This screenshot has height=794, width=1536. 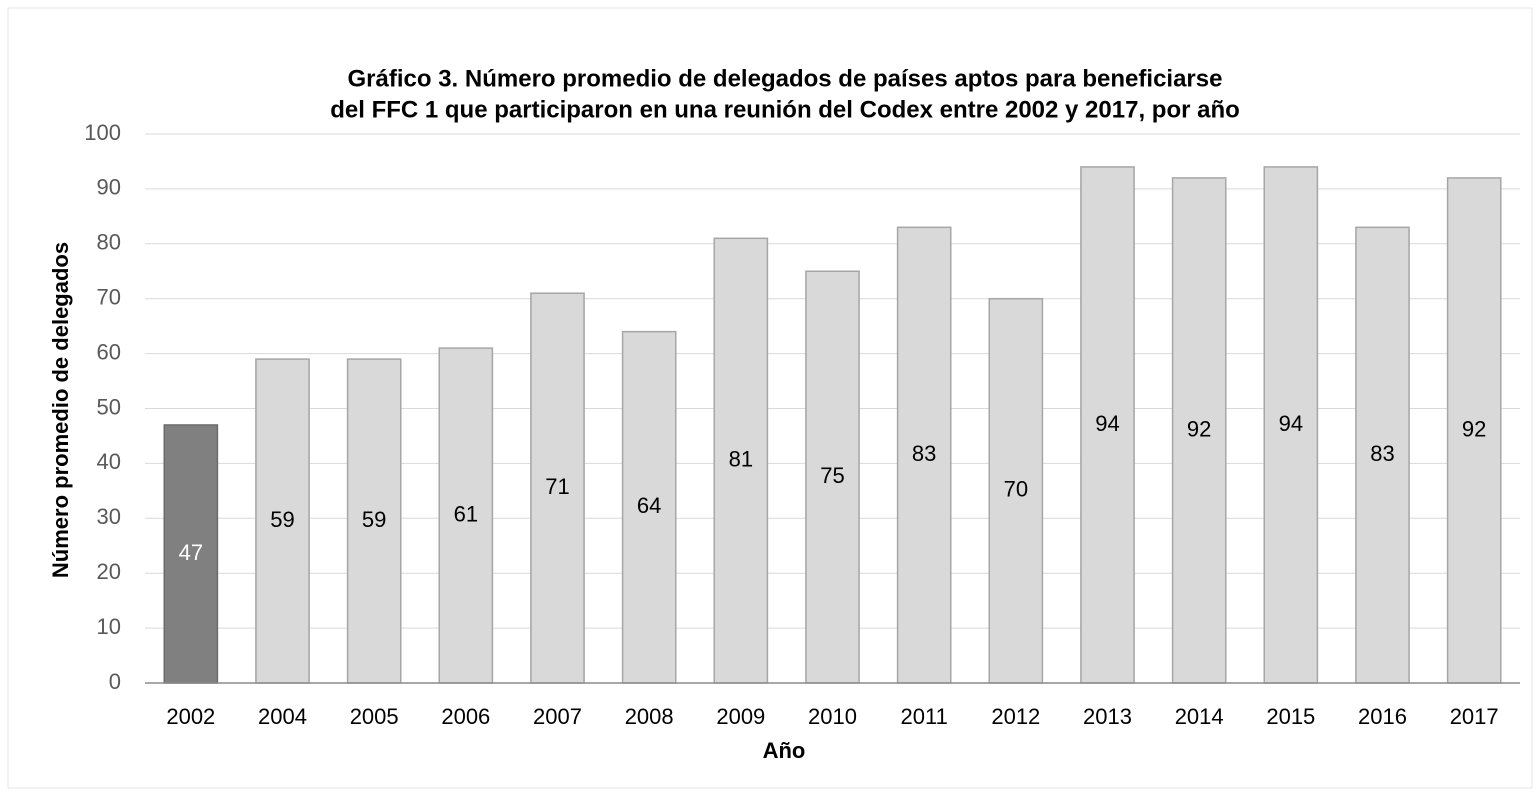 I want to click on data-label: 71, so click(x=557, y=486).